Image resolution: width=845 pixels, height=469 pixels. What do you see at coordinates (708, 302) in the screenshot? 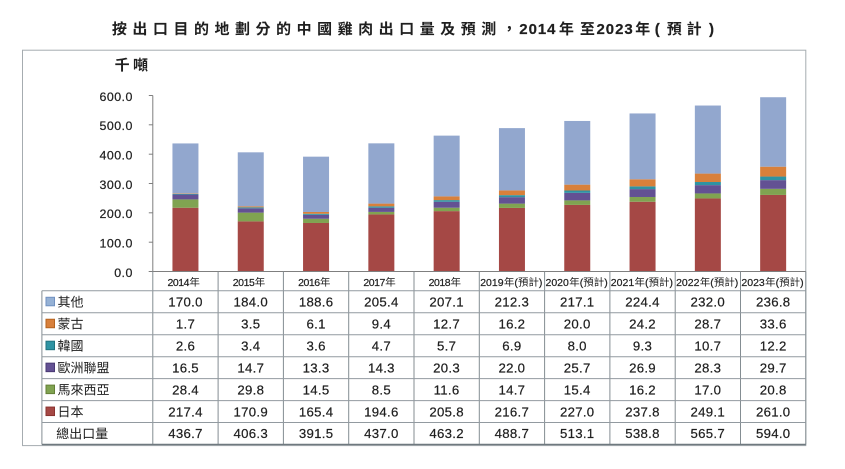
I see `svg-text: 232.0` at bounding box center [708, 302].